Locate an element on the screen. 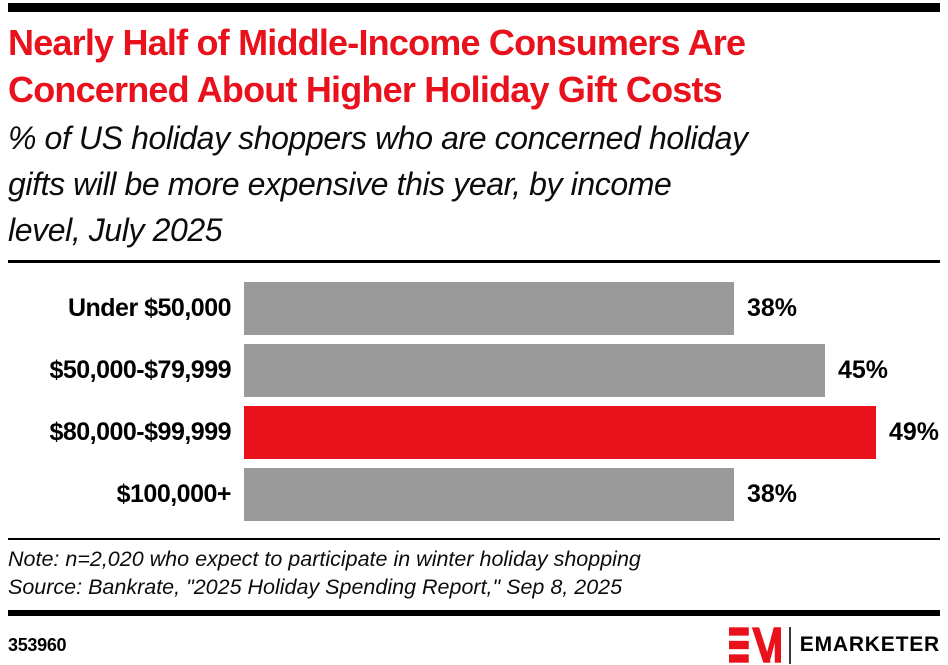 This screenshot has width=948, height=665. category-label: $100,000+ is located at coordinates (174, 494).